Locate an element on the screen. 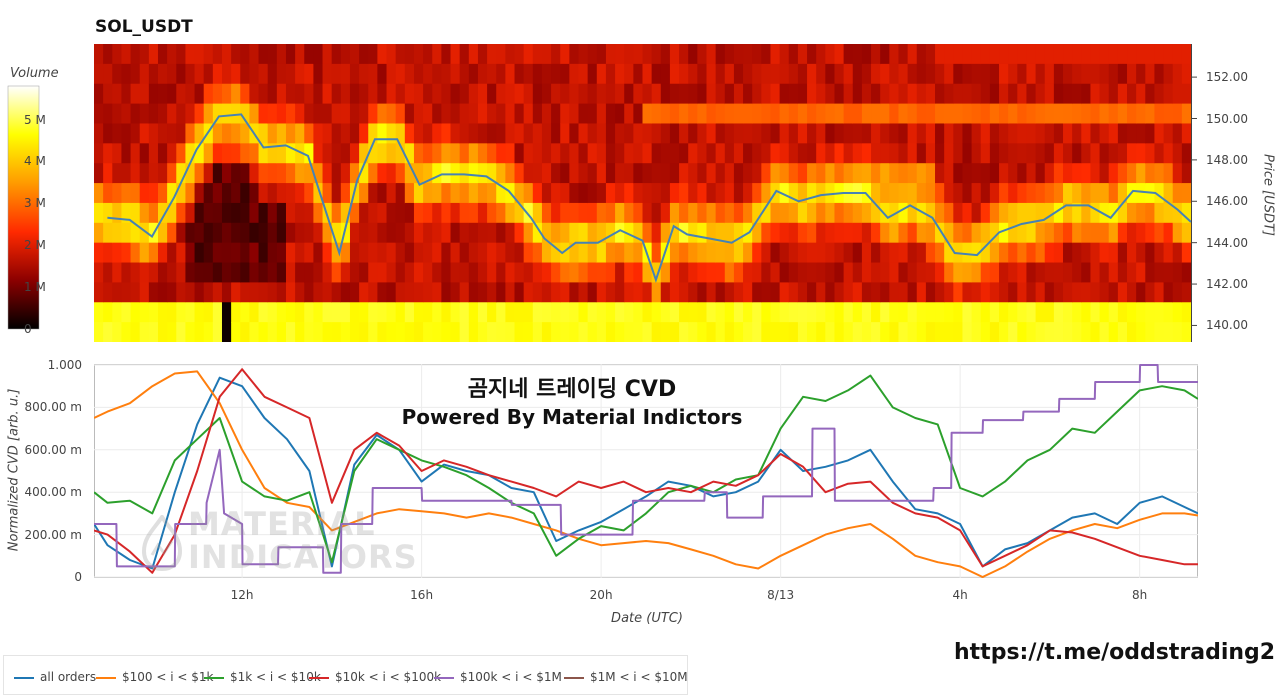  legend-item: $100k < i < $1M is located at coordinates (498, 677).